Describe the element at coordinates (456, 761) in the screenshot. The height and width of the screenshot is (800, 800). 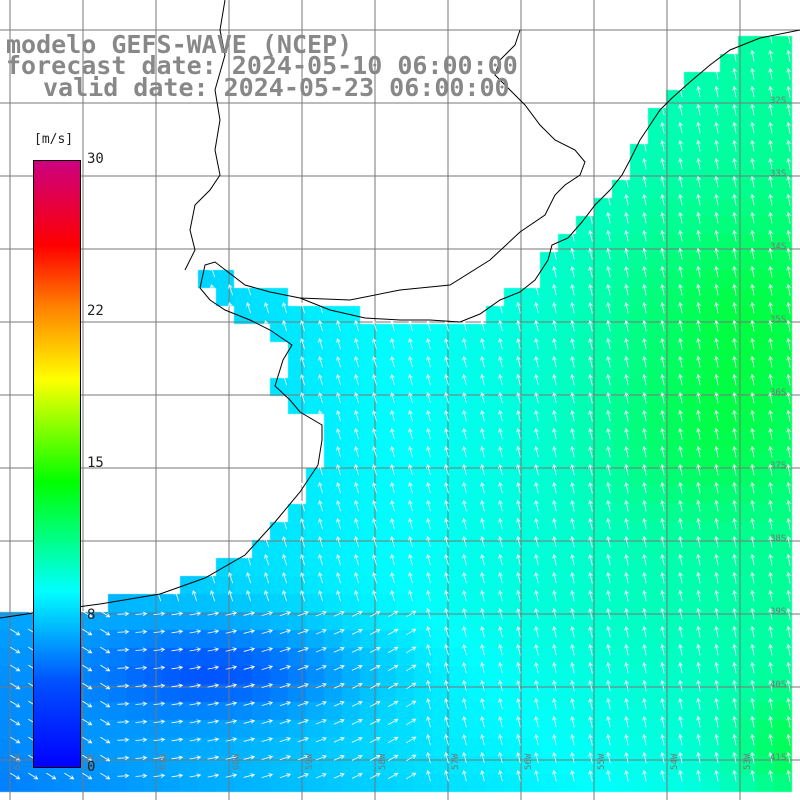
I see `lon-label: 57W` at that location.